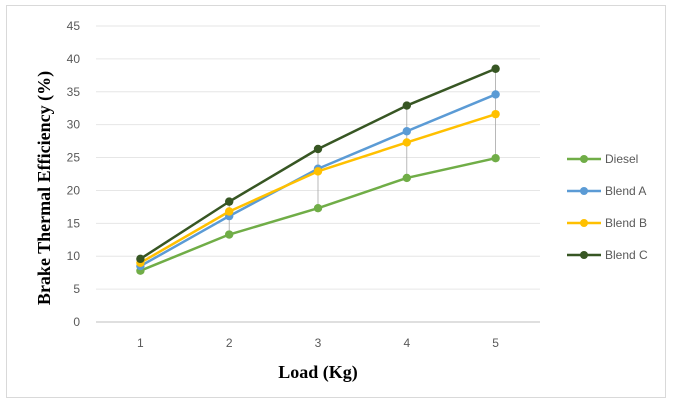 The width and height of the screenshot is (673, 403). Describe the element at coordinates (406, 343) in the screenshot. I see `x-tick-label: 4` at that location.